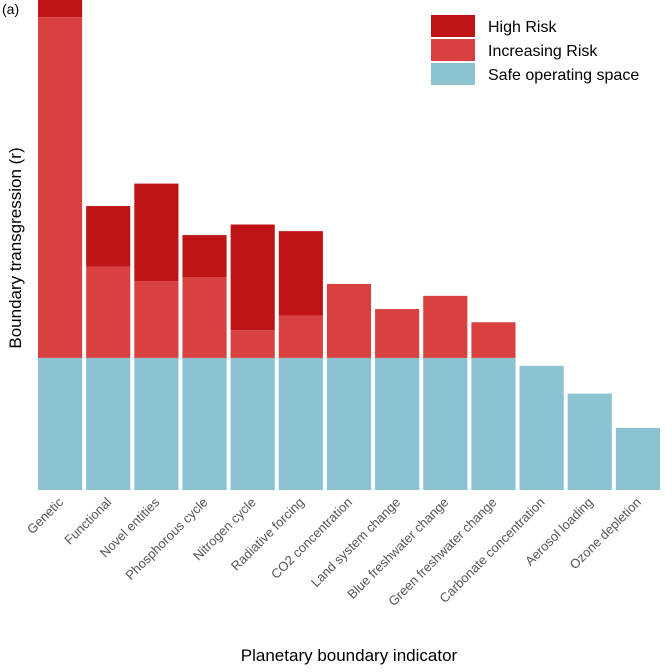  I want to click on bar-nitrogen-cycle-increasing-risk, so click(252, 344).